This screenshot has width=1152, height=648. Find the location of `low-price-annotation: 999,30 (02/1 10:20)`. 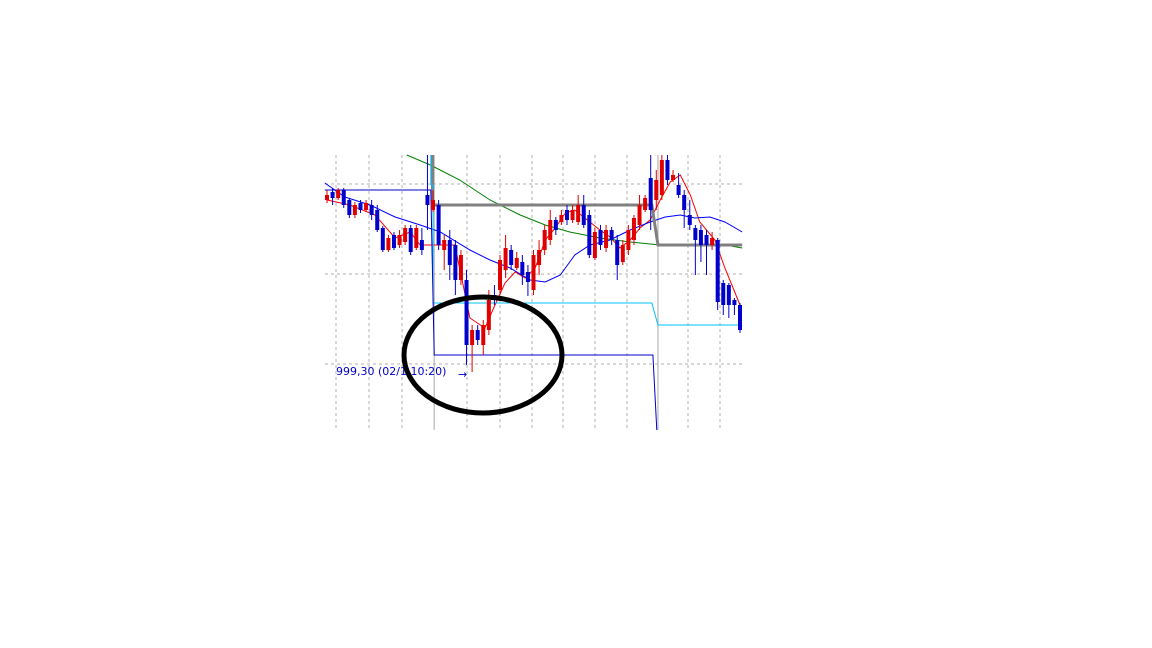

low-price-annotation: 999,30 (02/1 10:20) is located at coordinates (391, 371).